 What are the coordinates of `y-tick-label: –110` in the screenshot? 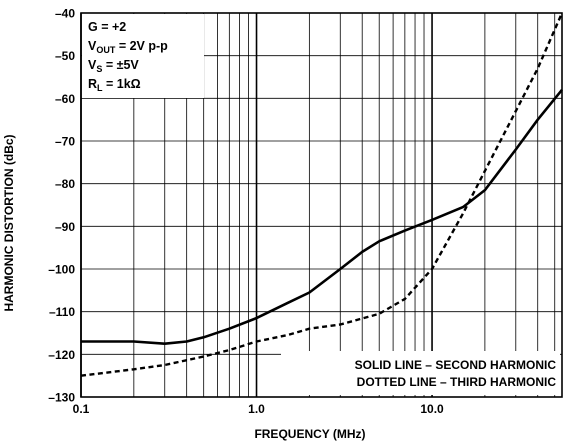 It's located at (62, 312).